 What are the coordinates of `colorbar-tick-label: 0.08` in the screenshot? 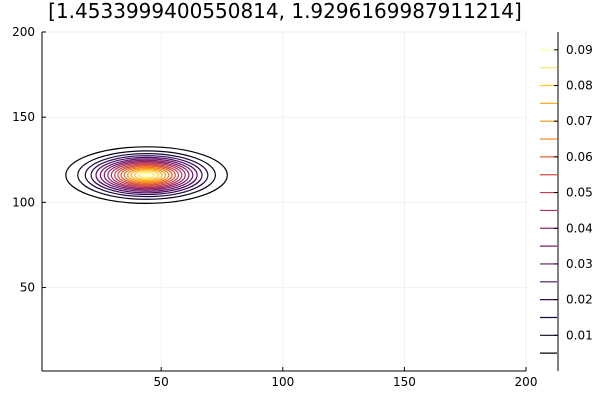 It's located at (579, 86).